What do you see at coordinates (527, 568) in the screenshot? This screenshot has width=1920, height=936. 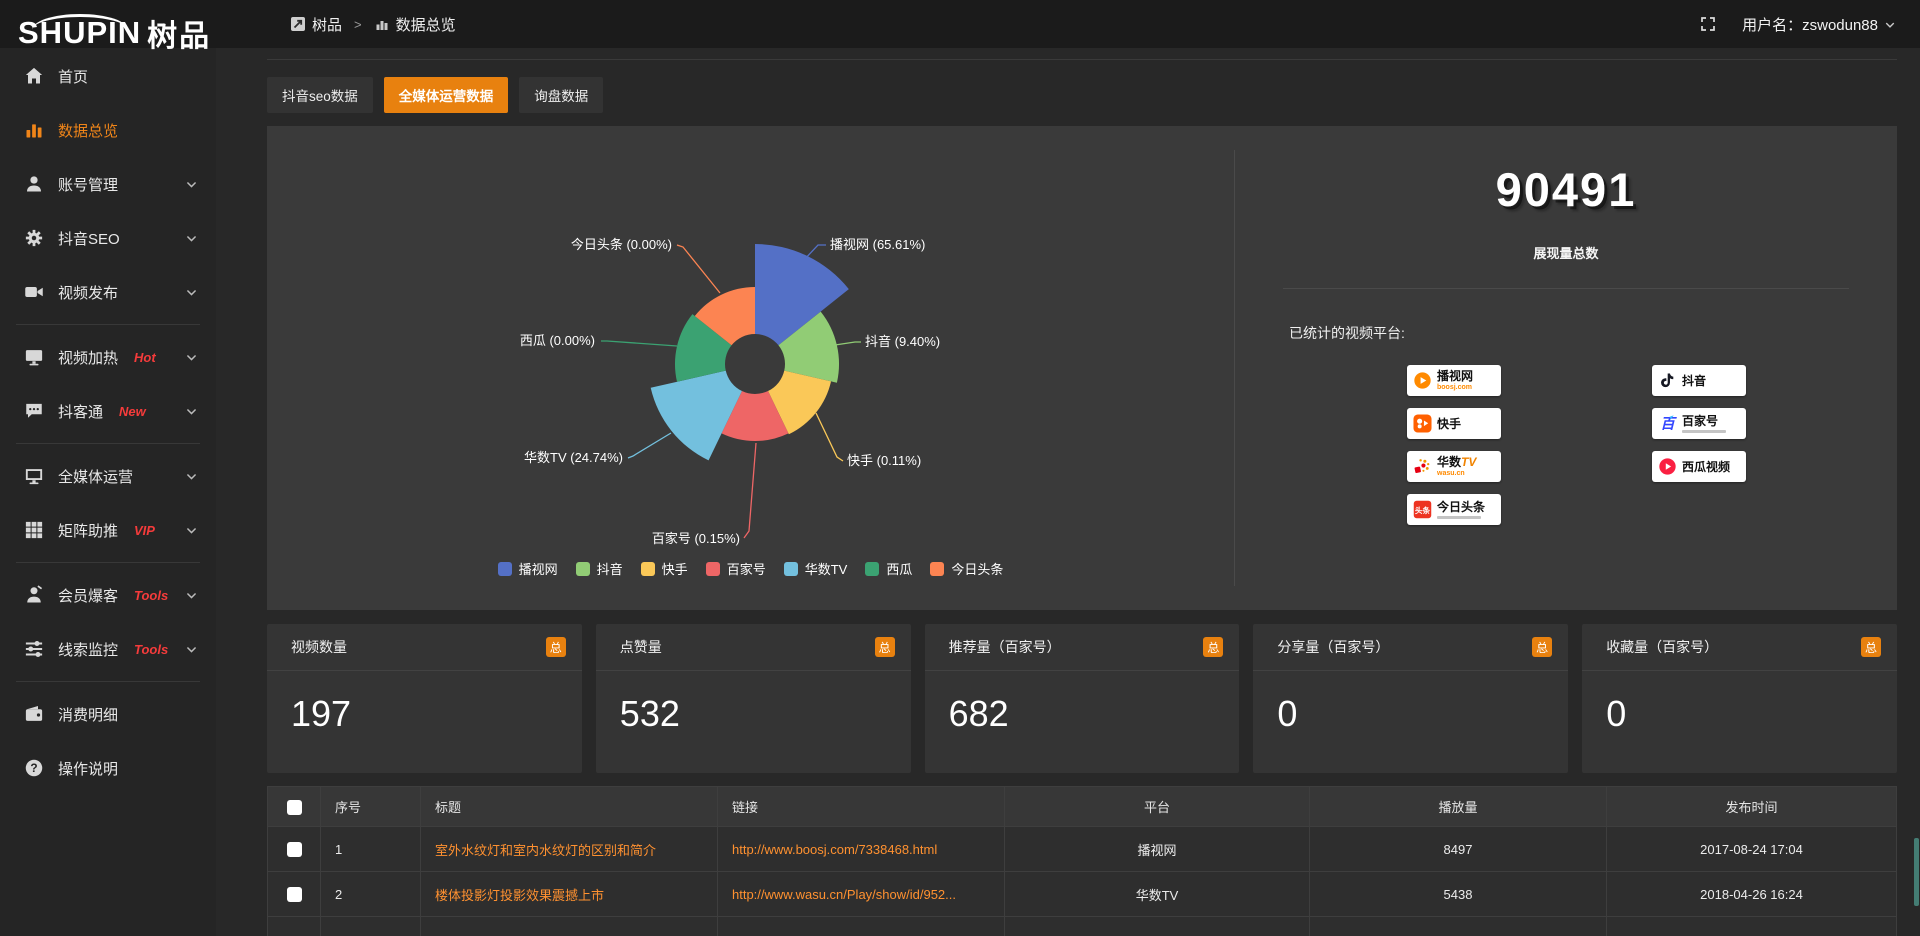 I see `legend-item-播视网: 播视网` at bounding box center [527, 568].